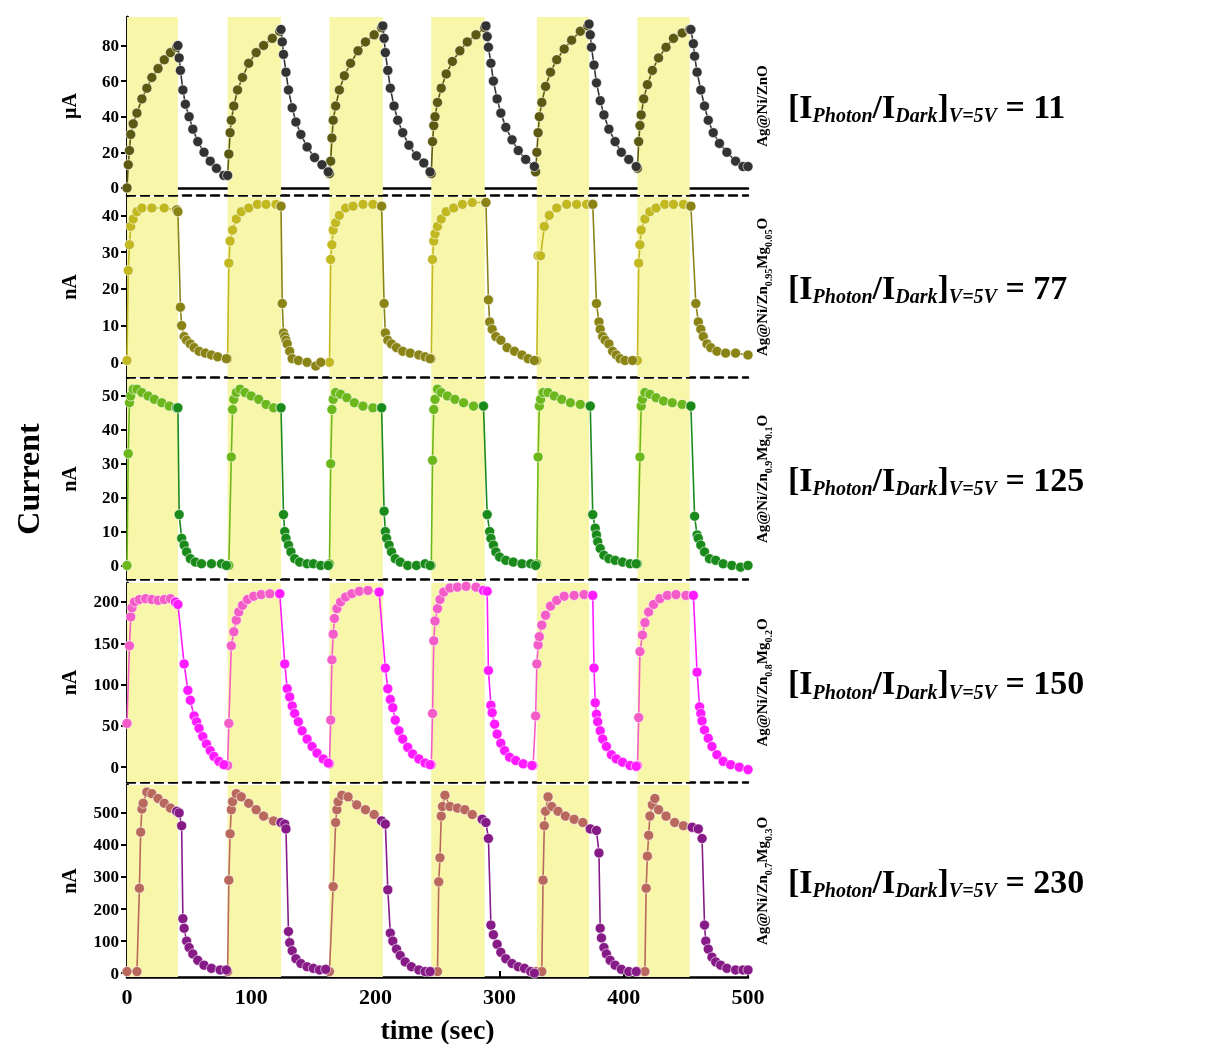 The image size is (1228, 1044). I want to click on x-tick-label: 300, so click(500, 996).